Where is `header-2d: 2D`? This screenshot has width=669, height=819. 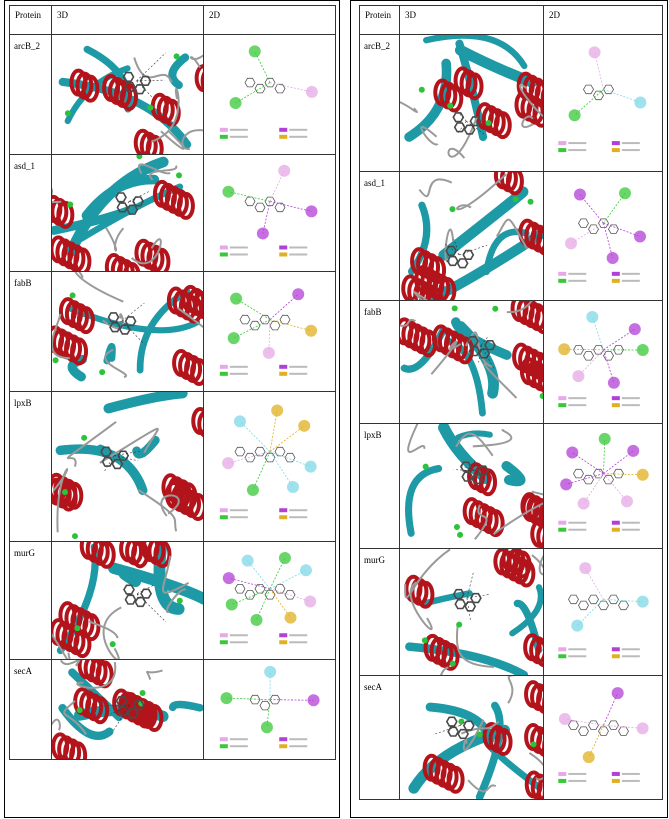 header-2d: 2D is located at coordinates (603, 20).